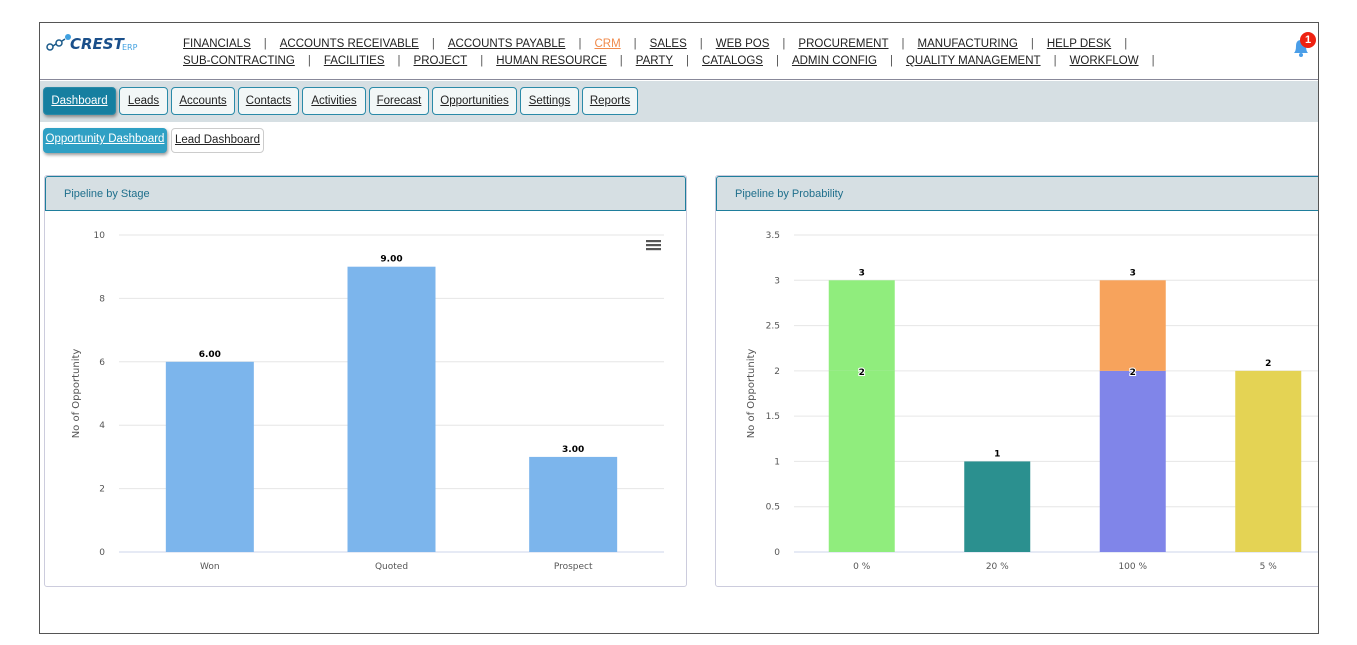  I want to click on panel-title: Pipeline by Probability, so click(1017, 193).